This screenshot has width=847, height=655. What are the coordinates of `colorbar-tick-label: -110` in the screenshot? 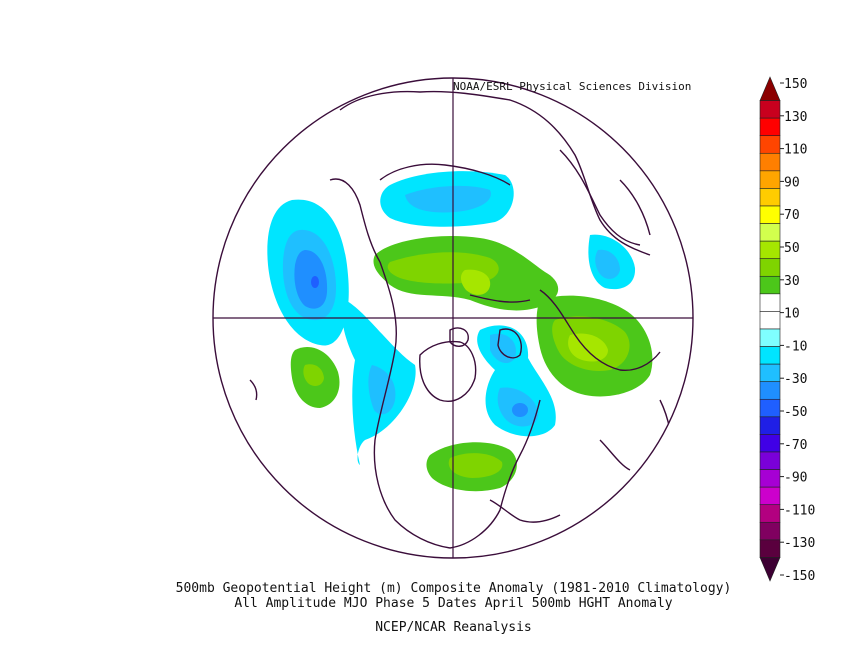 It's located at (799, 510).